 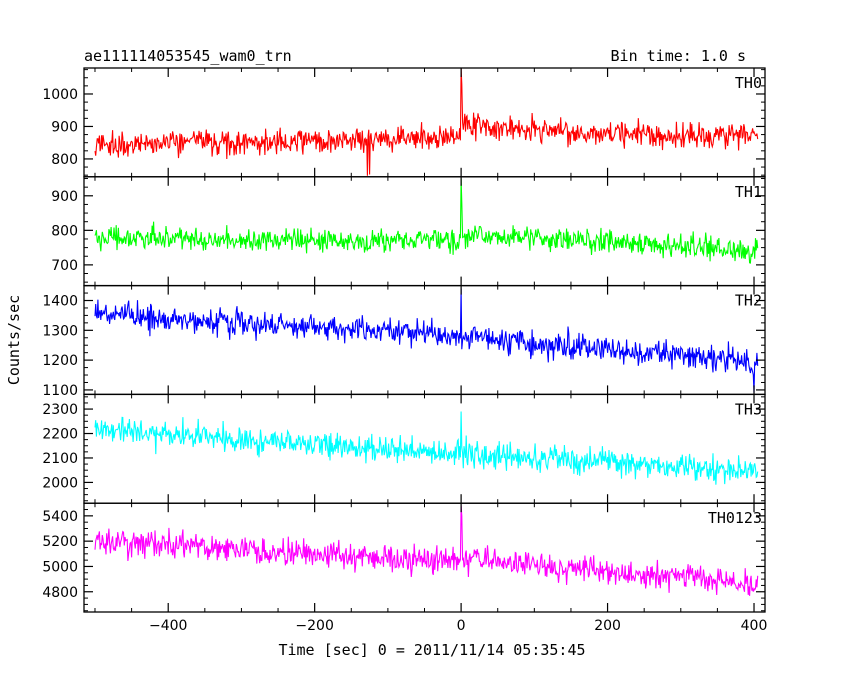 I want to click on panel-label-th0123: TH0123, so click(x=735, y=518).